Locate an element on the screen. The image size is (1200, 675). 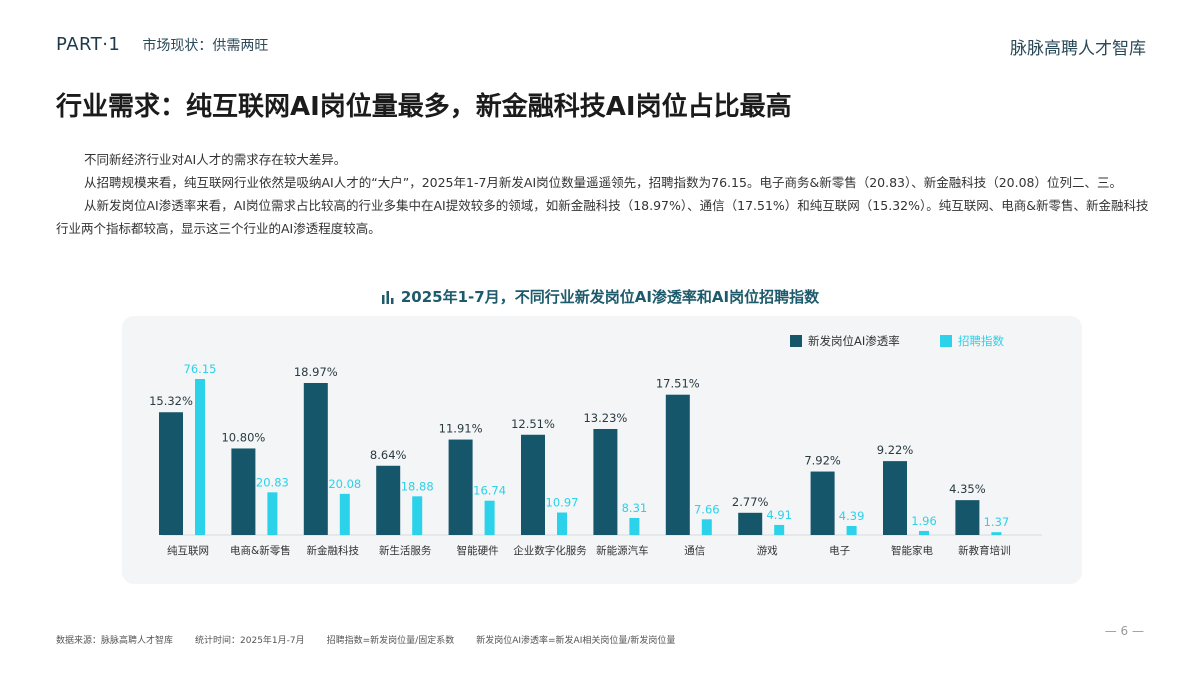
x-tick-label: 纯互联网 is located at coordinates (188, 550).